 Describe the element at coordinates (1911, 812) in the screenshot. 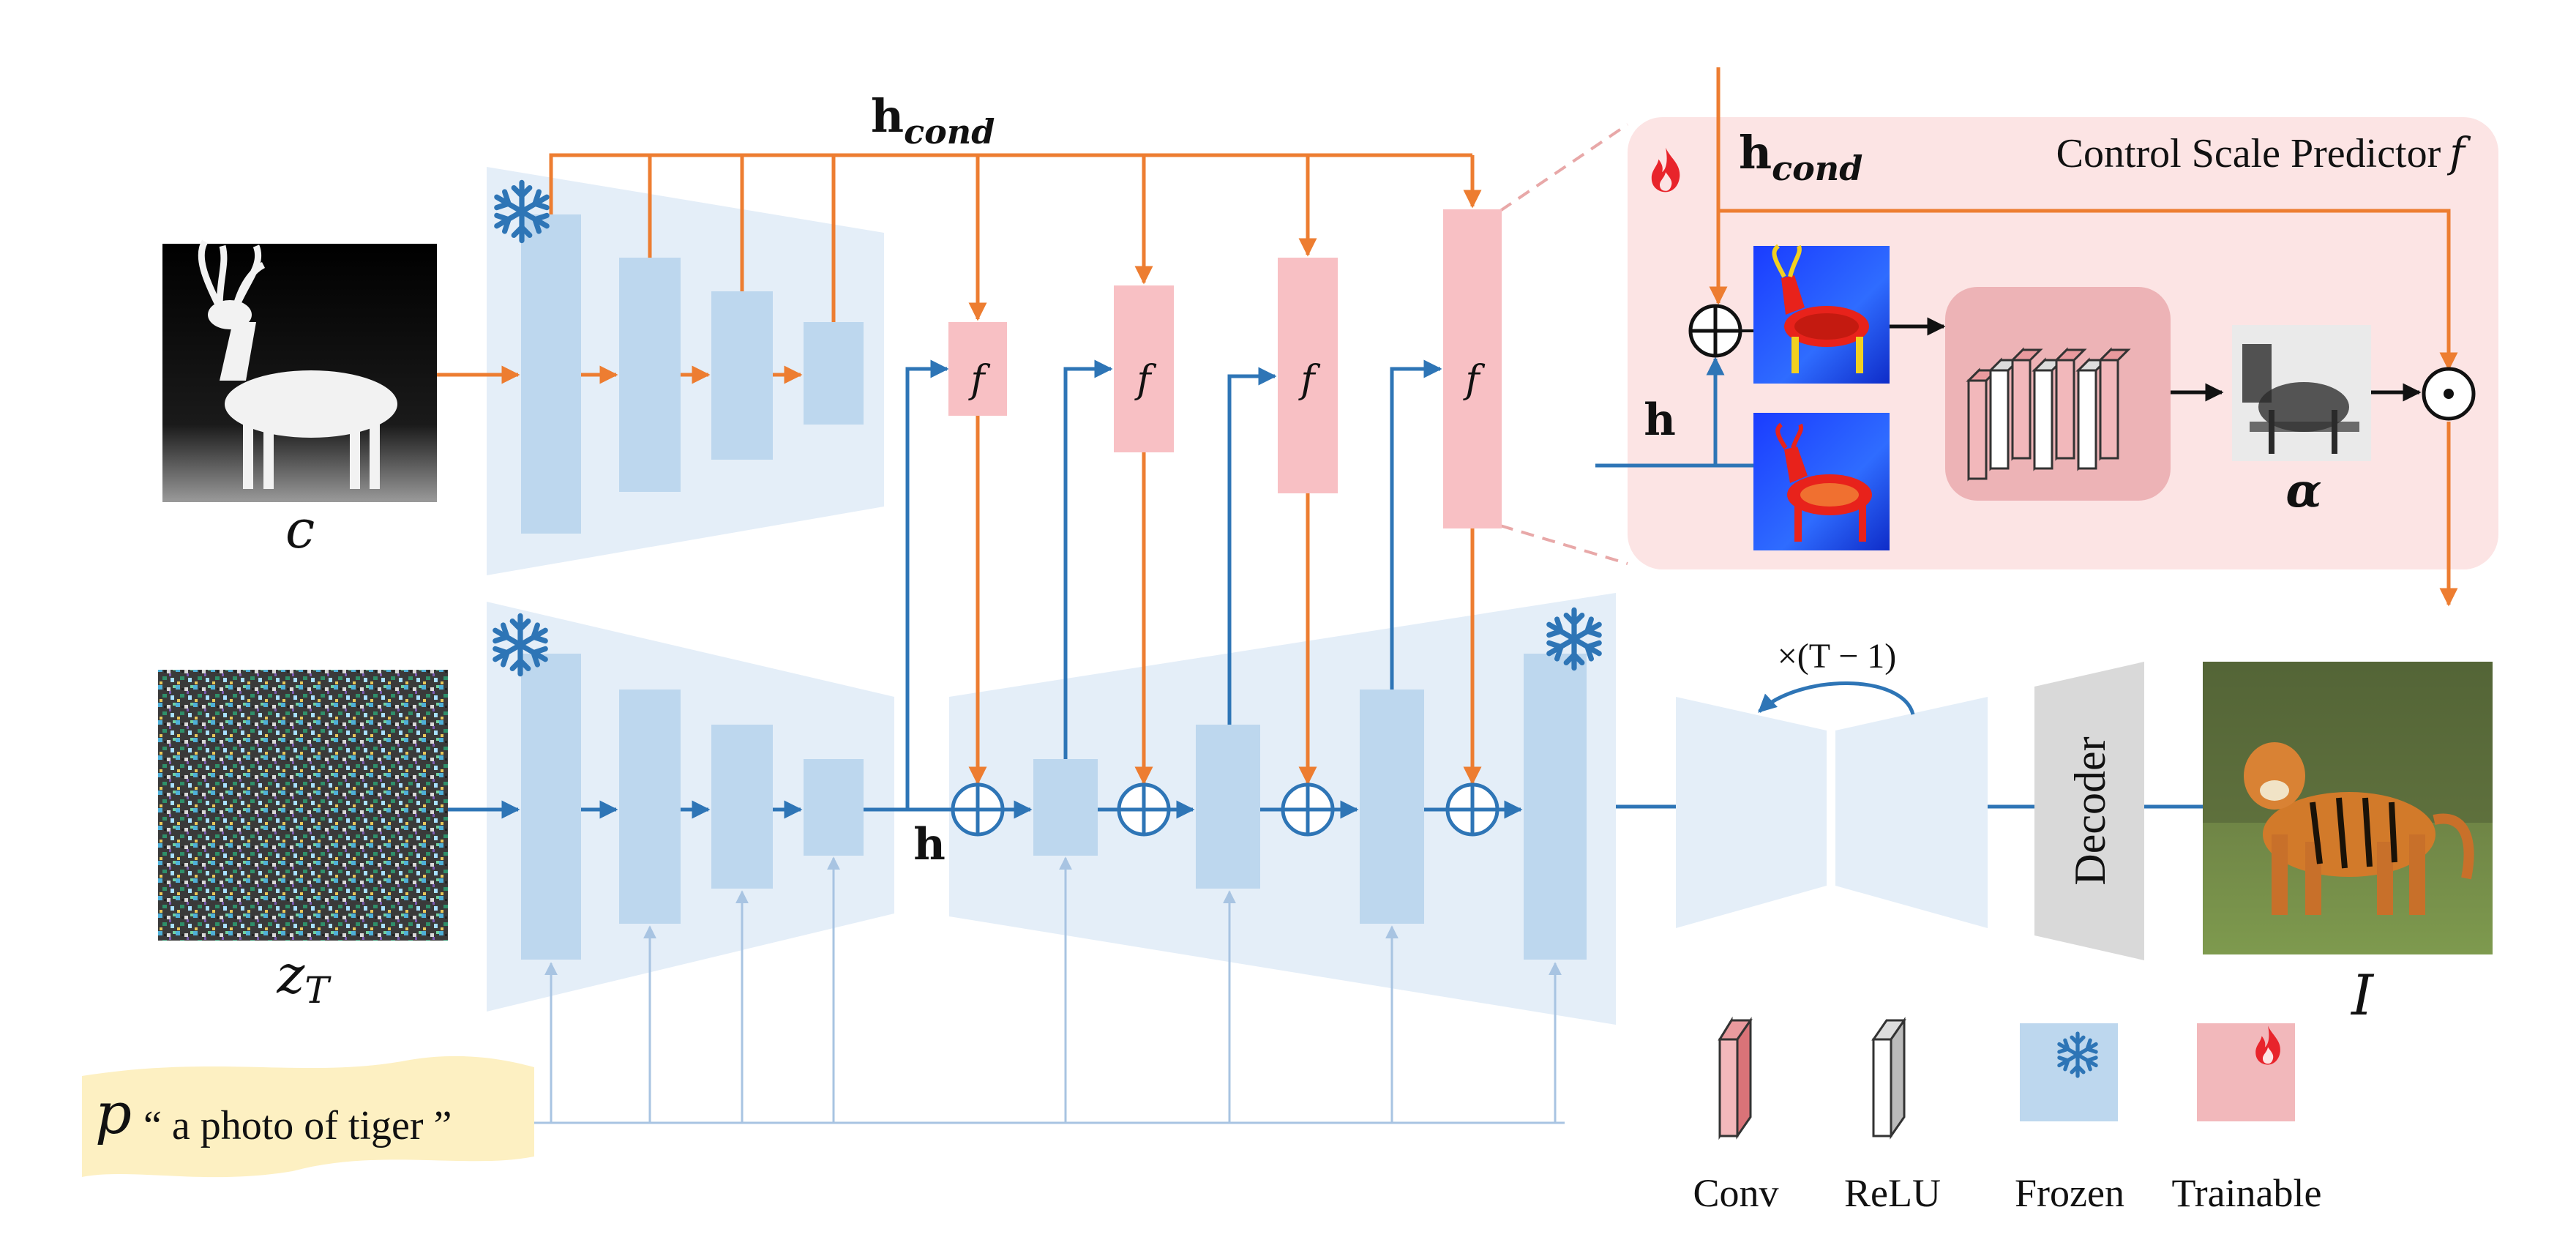

I see `unet-loop-right` at that location.